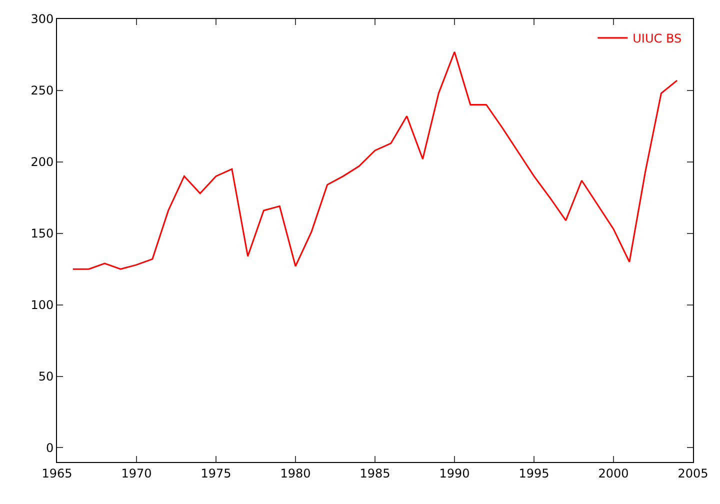  What do you see at coordinates (613, 473) in the screenshot?
I see `x-tick-label: 2000` at bounding box center [613, 473].